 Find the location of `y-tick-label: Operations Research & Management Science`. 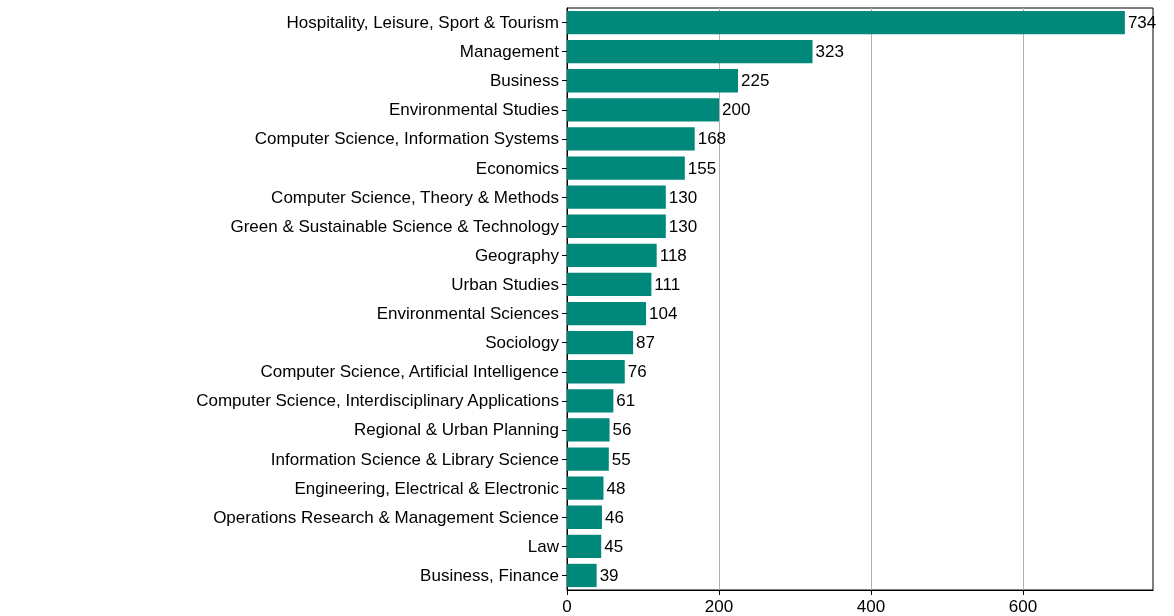

y-tick-label: Operations Research & Management Science is located at coordinates (386, 517).